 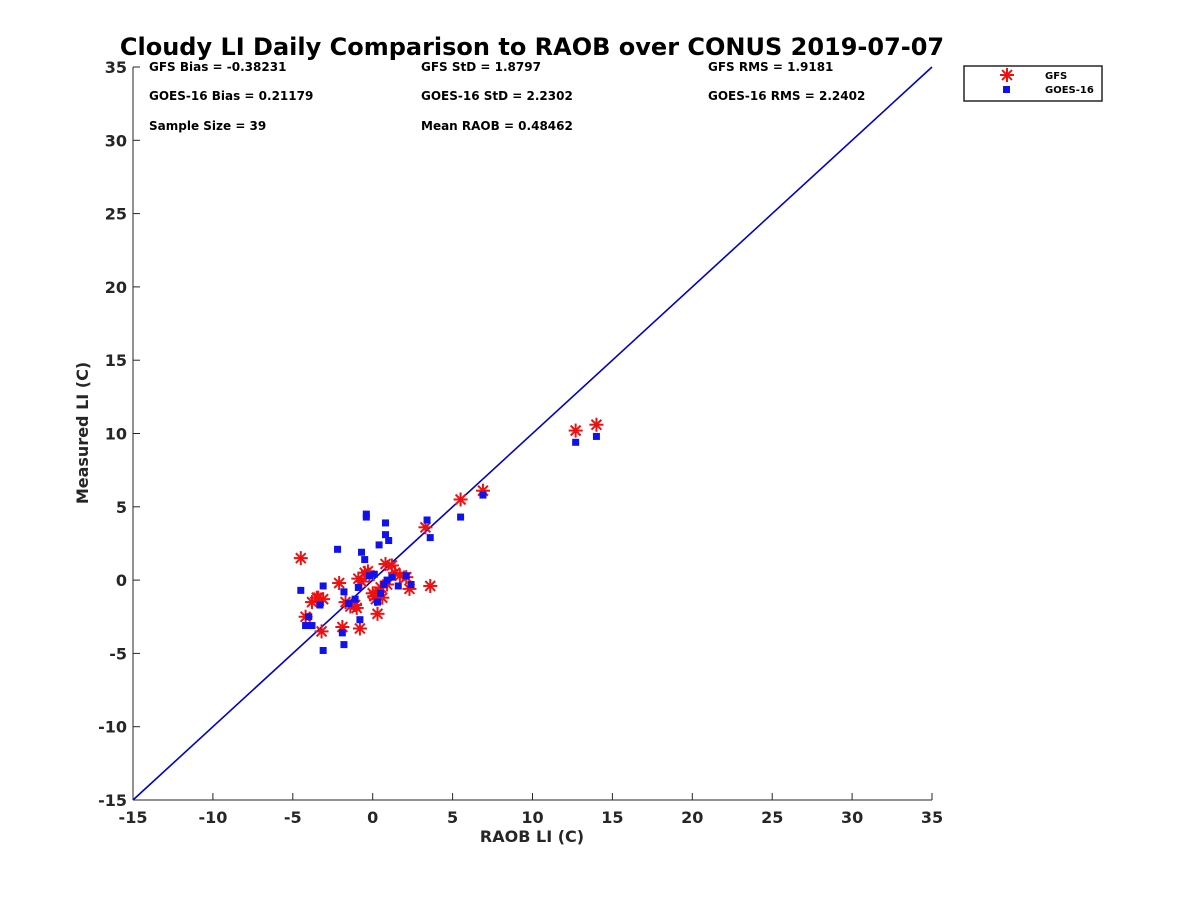 What do you see at coordinates (121, 507) in the screenshot?
I see `y-tick-label: 5` at bounding box center [121, 507].